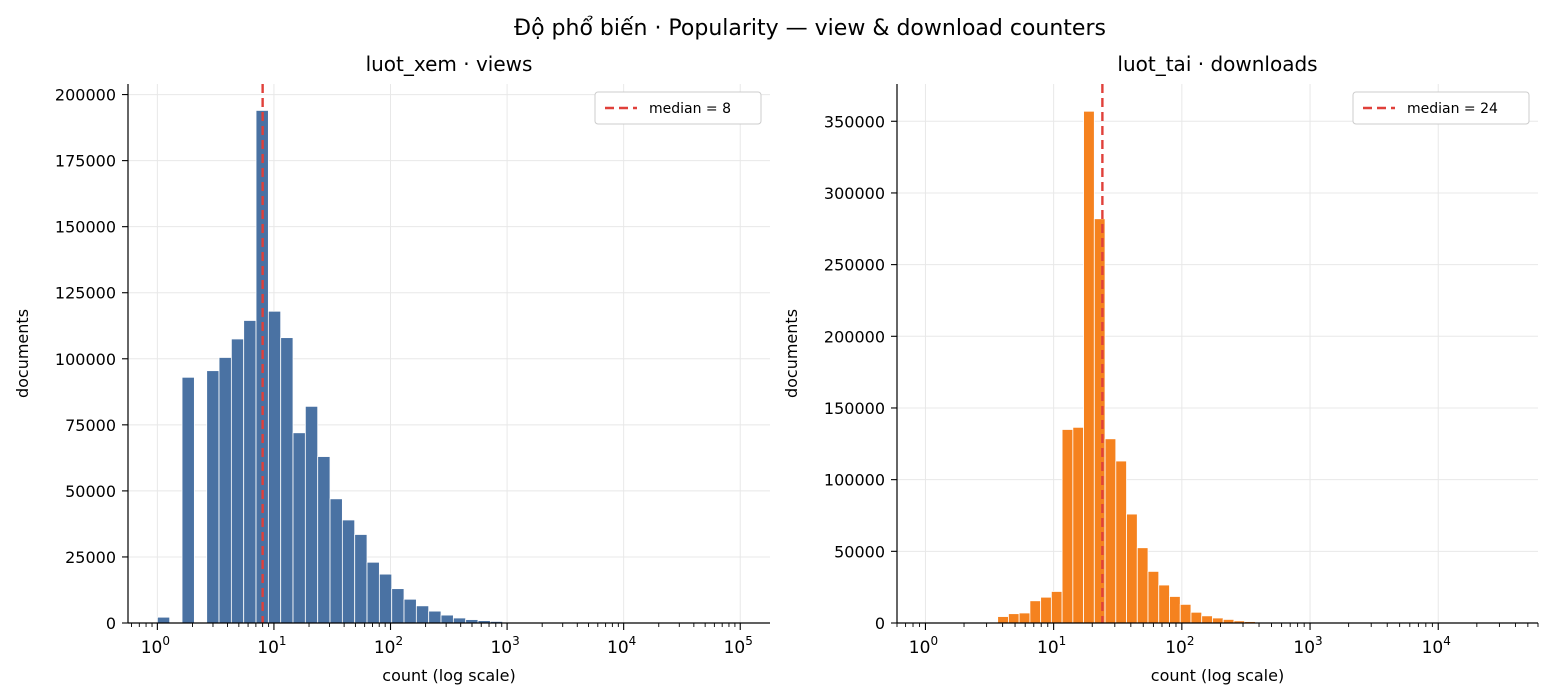  Describe the element at coordinates (854, 265) in the screenshot. I see `downloads-y-tick-label: 250000` at that location.